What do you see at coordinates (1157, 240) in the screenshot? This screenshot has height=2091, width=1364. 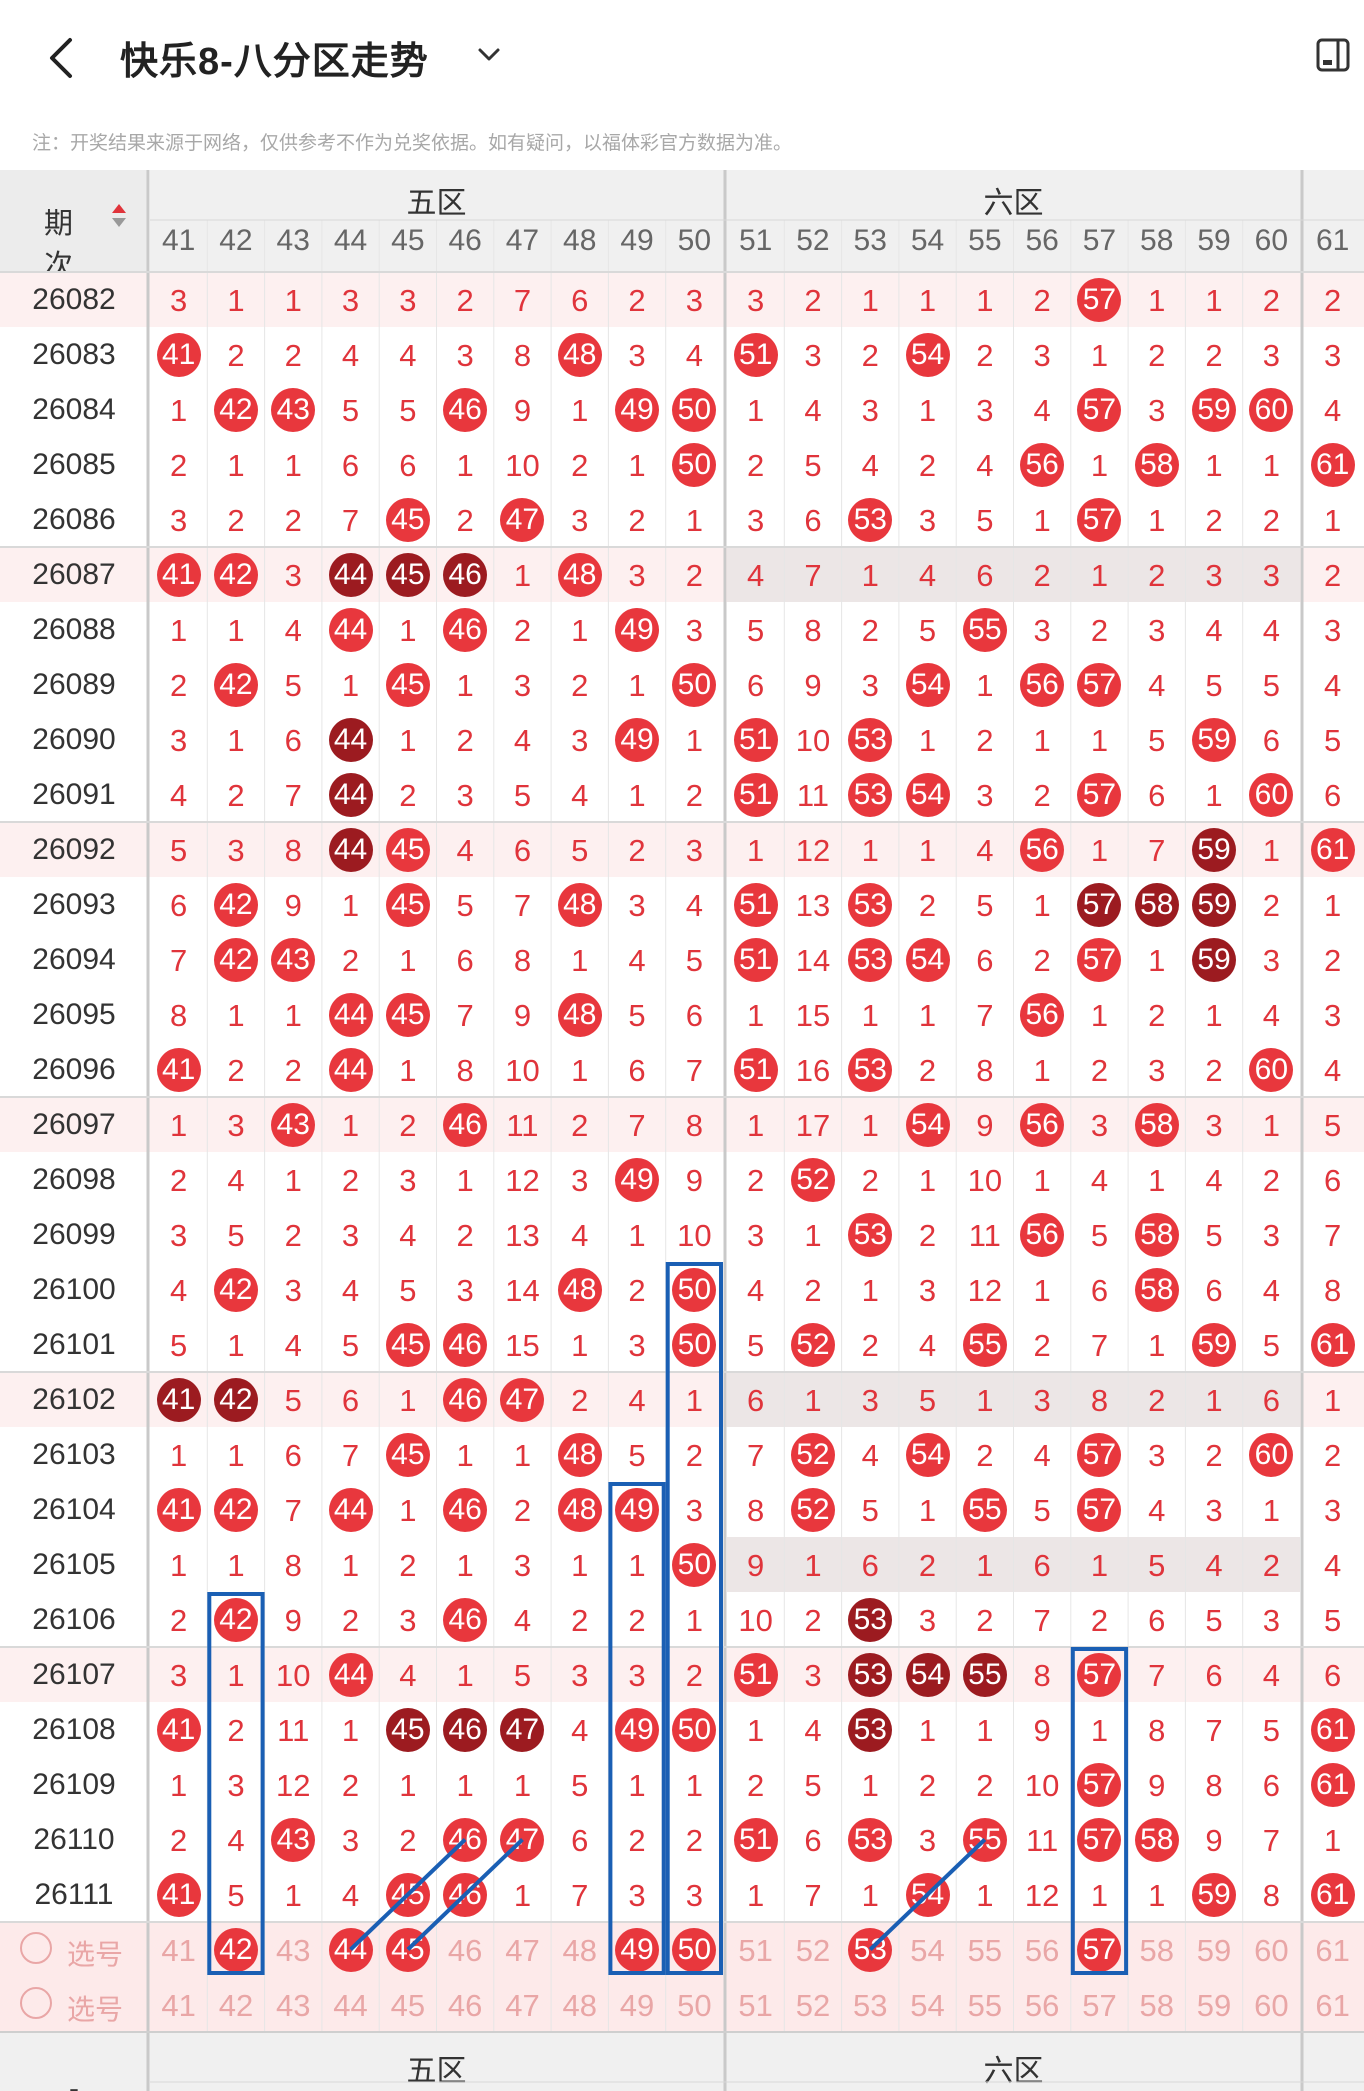 I see `column-header: 58` at bounding box center [1157, 240].